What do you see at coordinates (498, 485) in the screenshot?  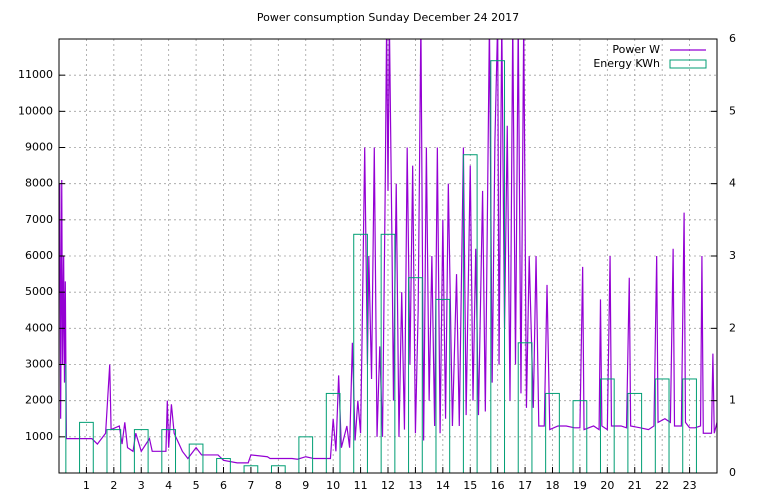 I see `x-tick-label: 16` at bounding box center [498, 485].